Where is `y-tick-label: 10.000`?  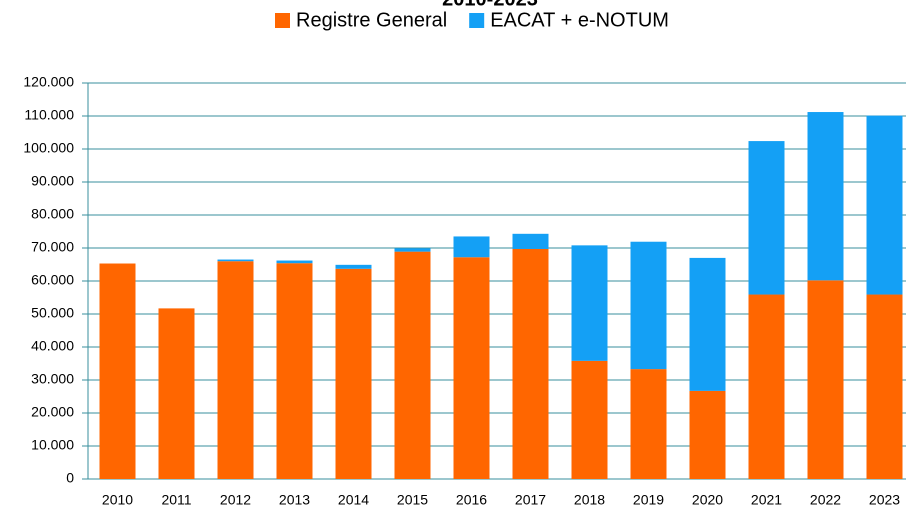 y-tick-label: 10.000 is located at coordinates (52, 445).